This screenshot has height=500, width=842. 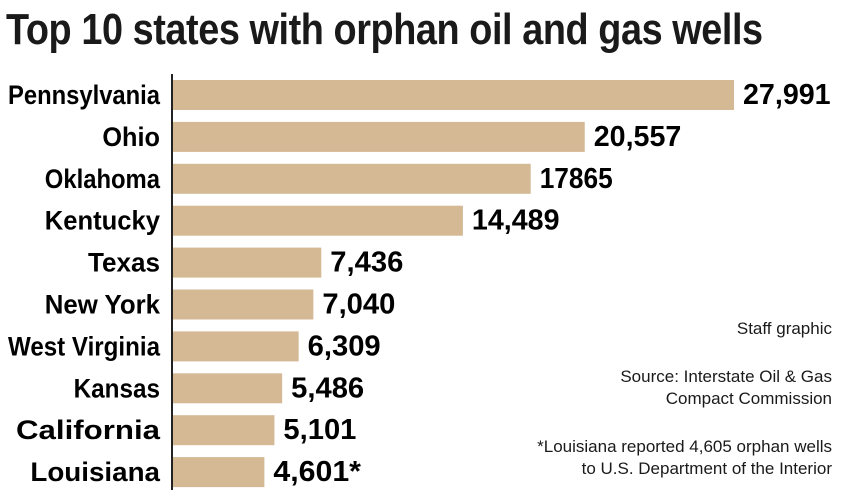 I want to click on category-label-oklahoma: Oklahoma, so click(x=103, y=179).